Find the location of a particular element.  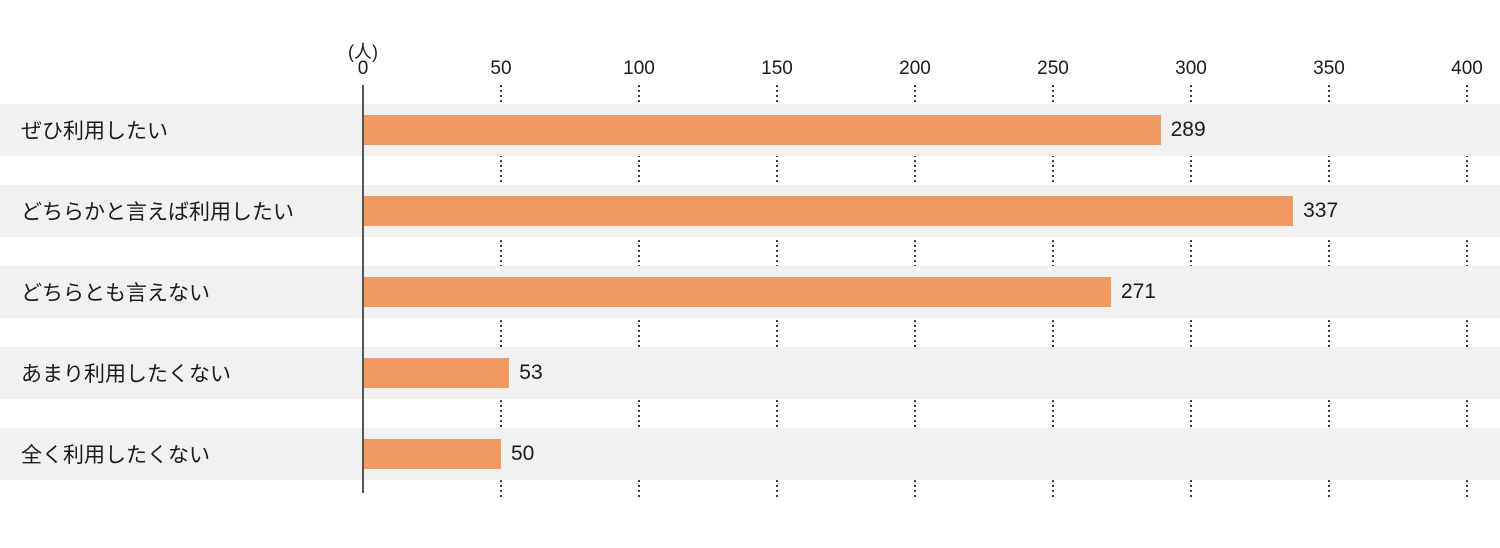

y-axis-line is located at coordinates (363, 289).